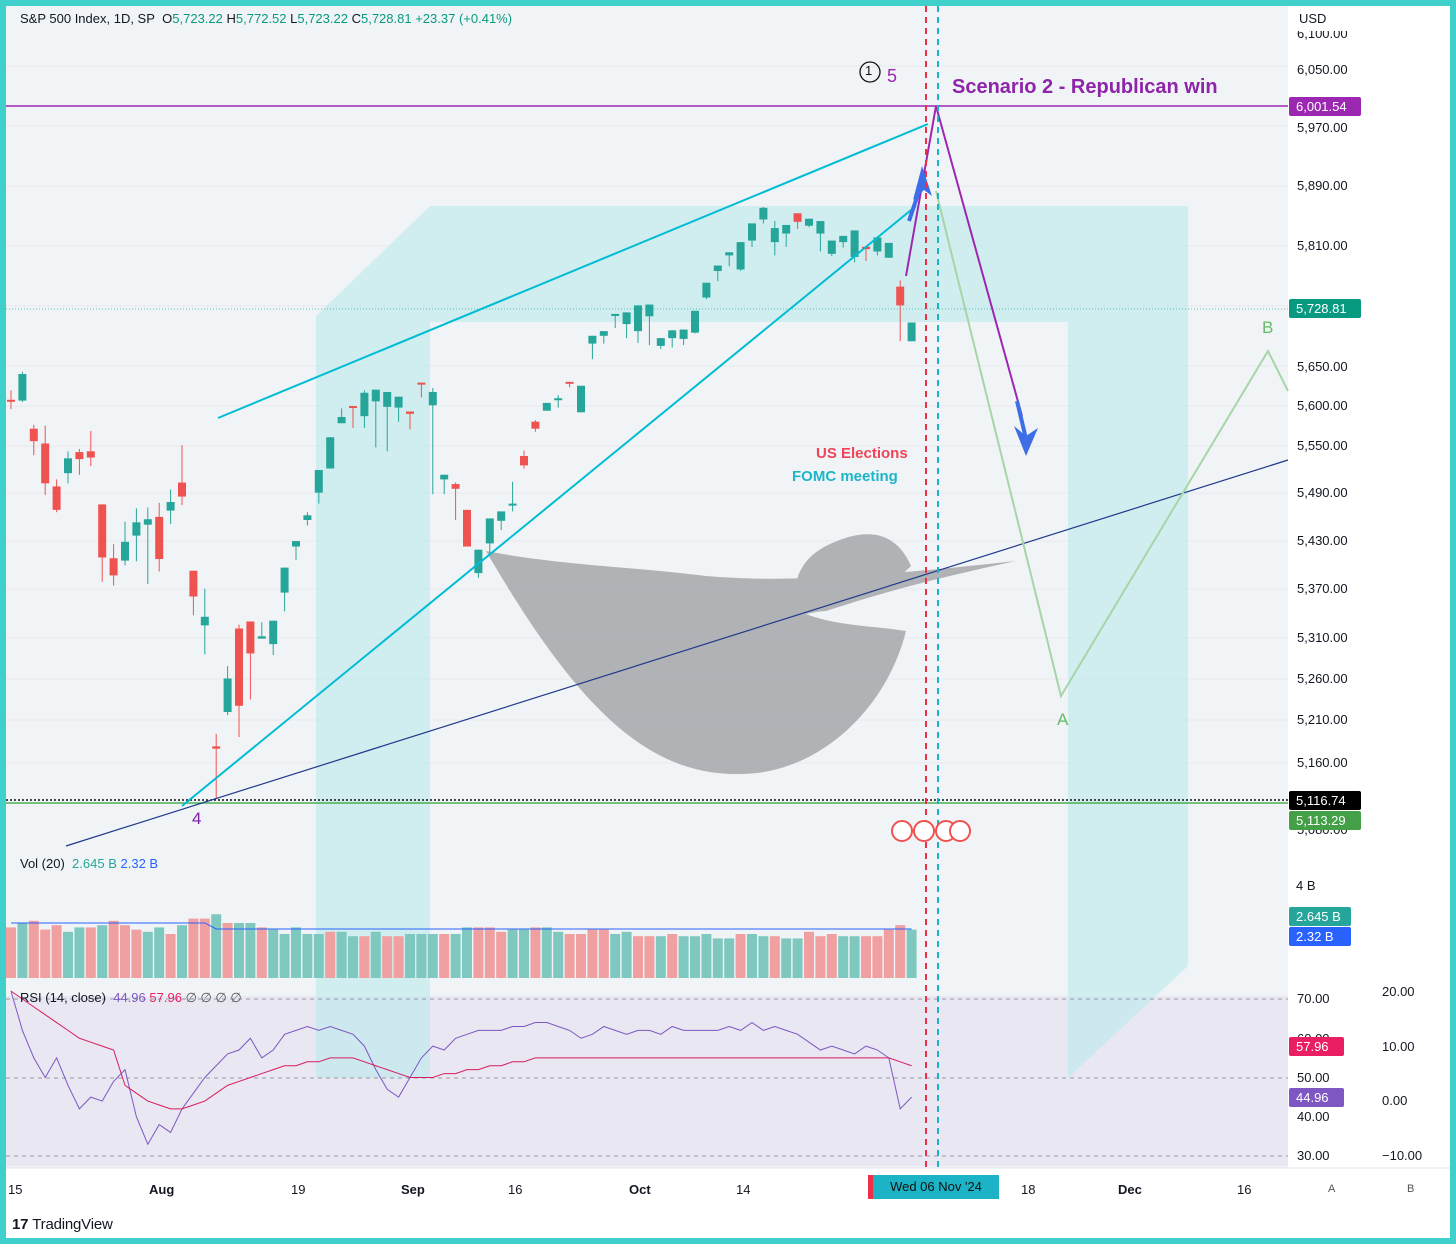 The image size is (1456, 1244). Describe the element at coordinates (1411, 1189) in the screenshot. I see `log-scale-button: B` at that location.